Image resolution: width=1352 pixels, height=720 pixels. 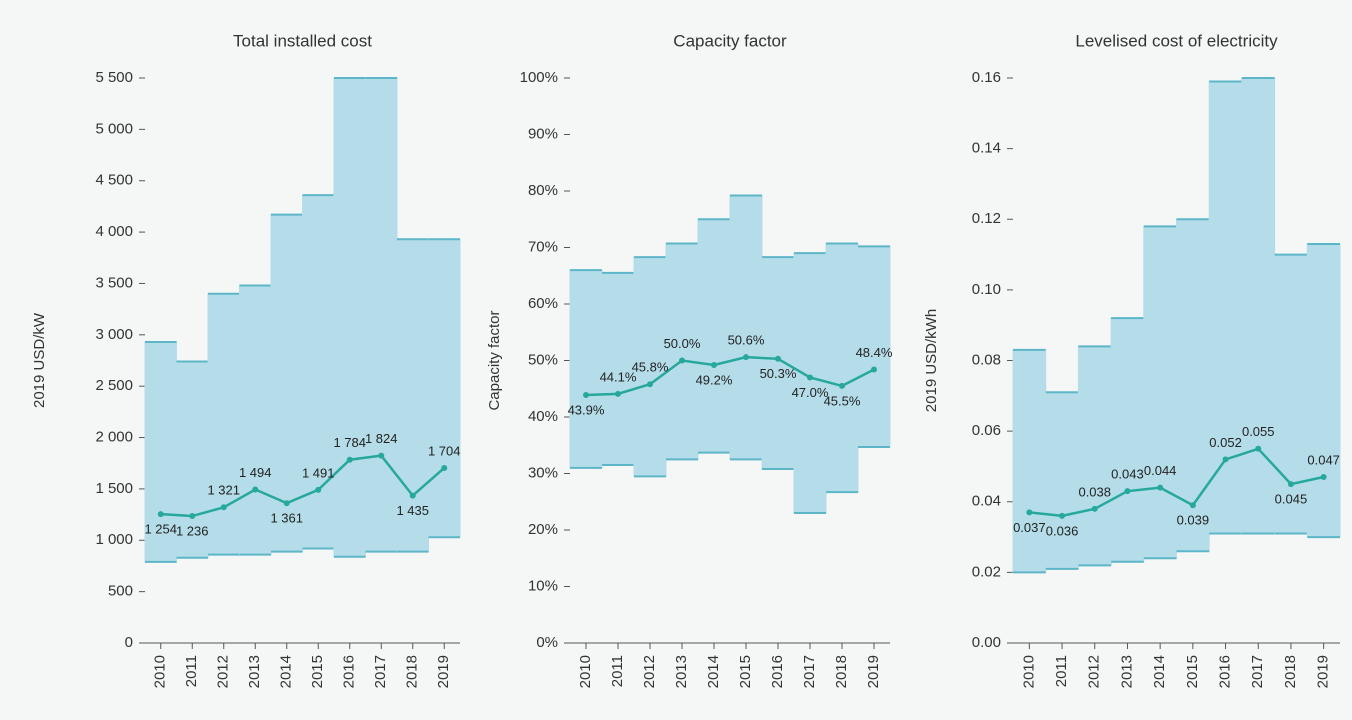 I want to click on chart-title: Capacity factor, so click(x=730, y=40).